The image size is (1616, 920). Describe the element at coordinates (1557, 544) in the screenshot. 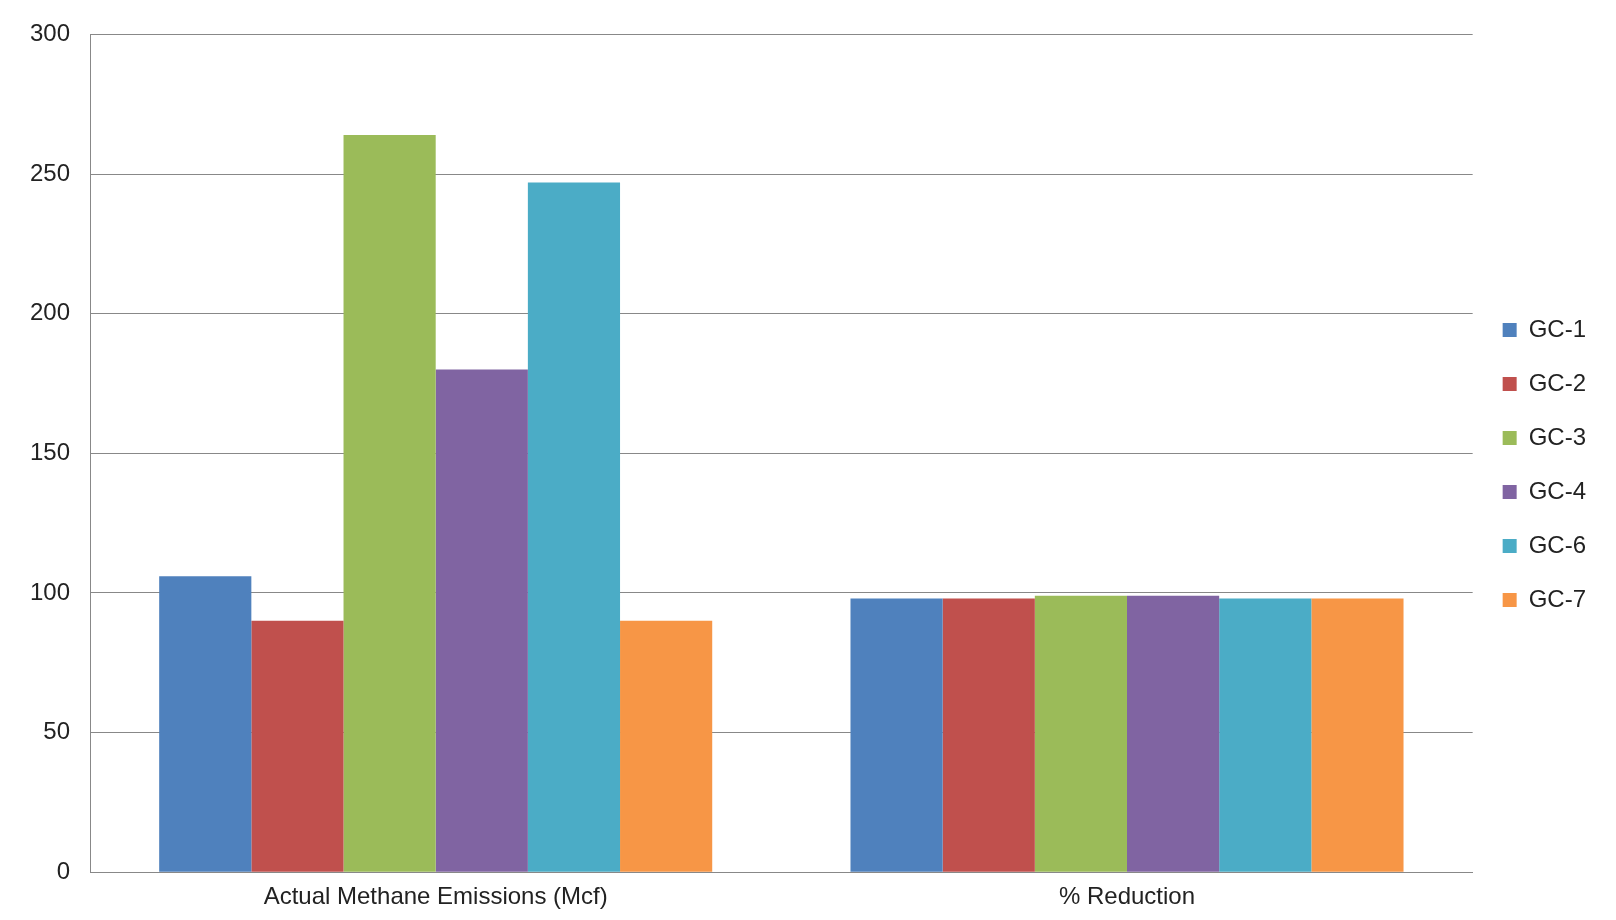

I see `legend-label: GC-6` at that location.